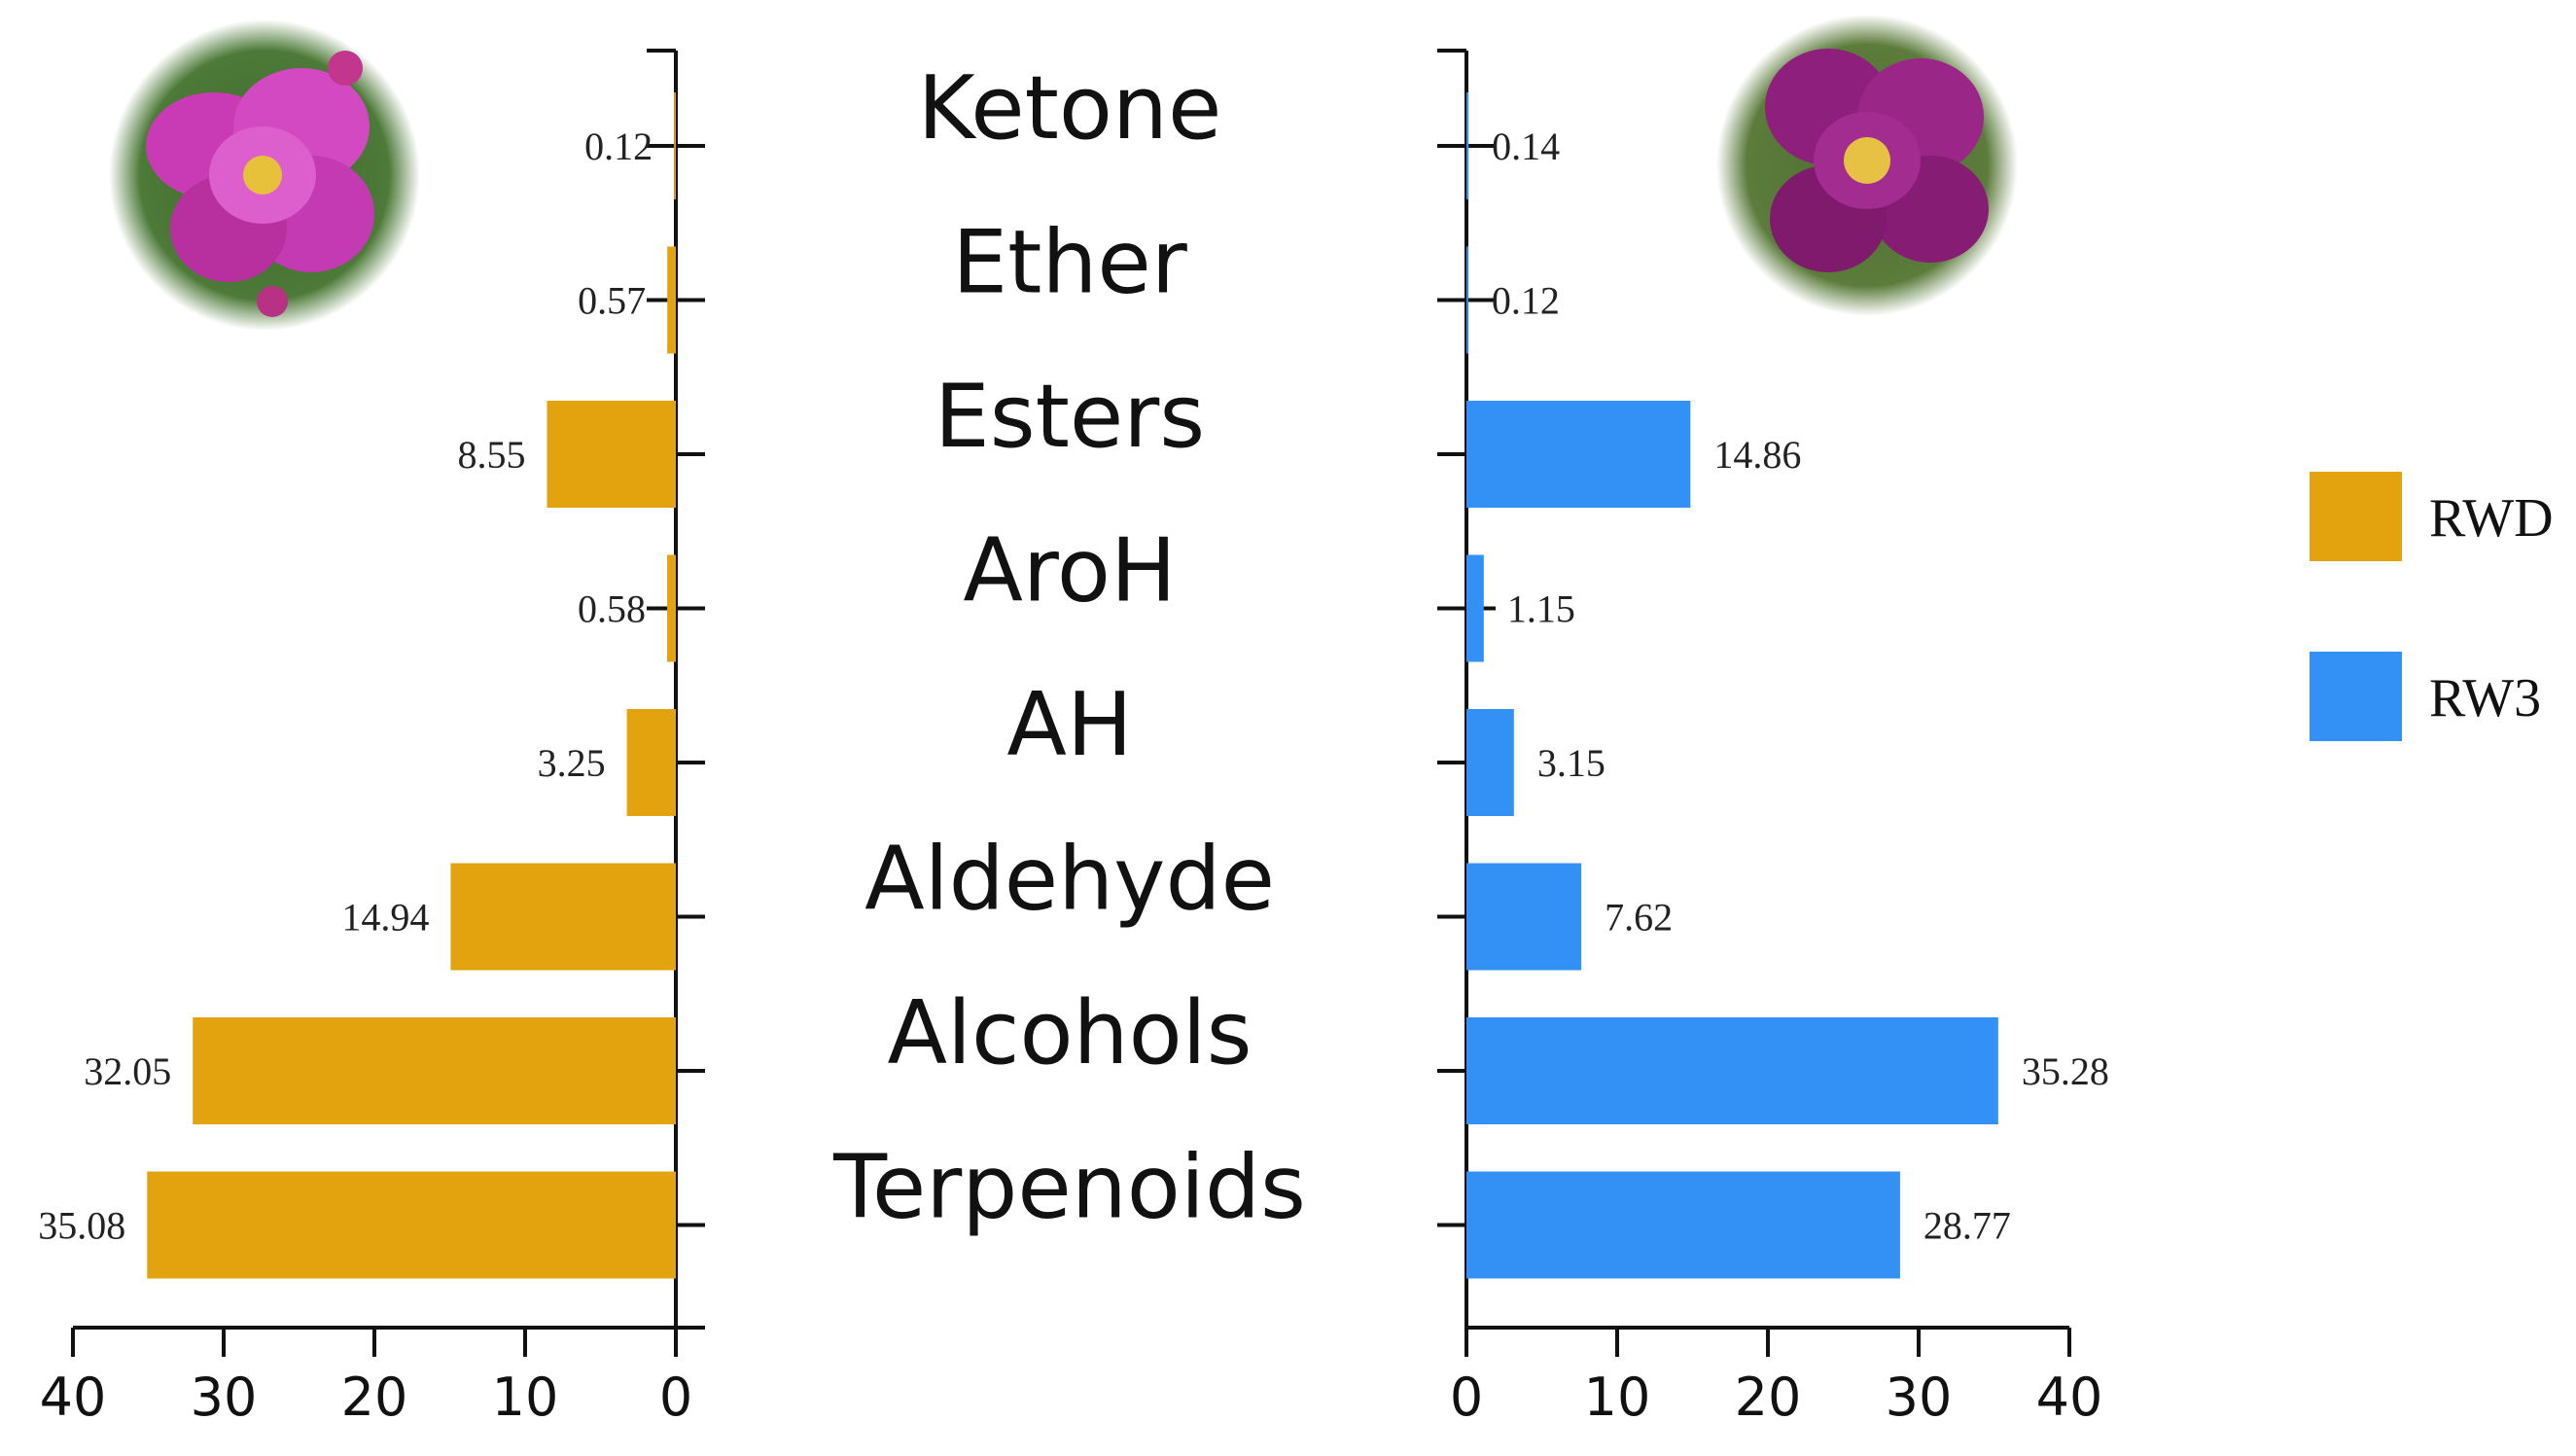 The image size is (2576, 1456). What do you see at coordinates (1526, 146) in the screenshot?
I see `rw3-value-label: 0.14` at bounding box center [1526, 146].